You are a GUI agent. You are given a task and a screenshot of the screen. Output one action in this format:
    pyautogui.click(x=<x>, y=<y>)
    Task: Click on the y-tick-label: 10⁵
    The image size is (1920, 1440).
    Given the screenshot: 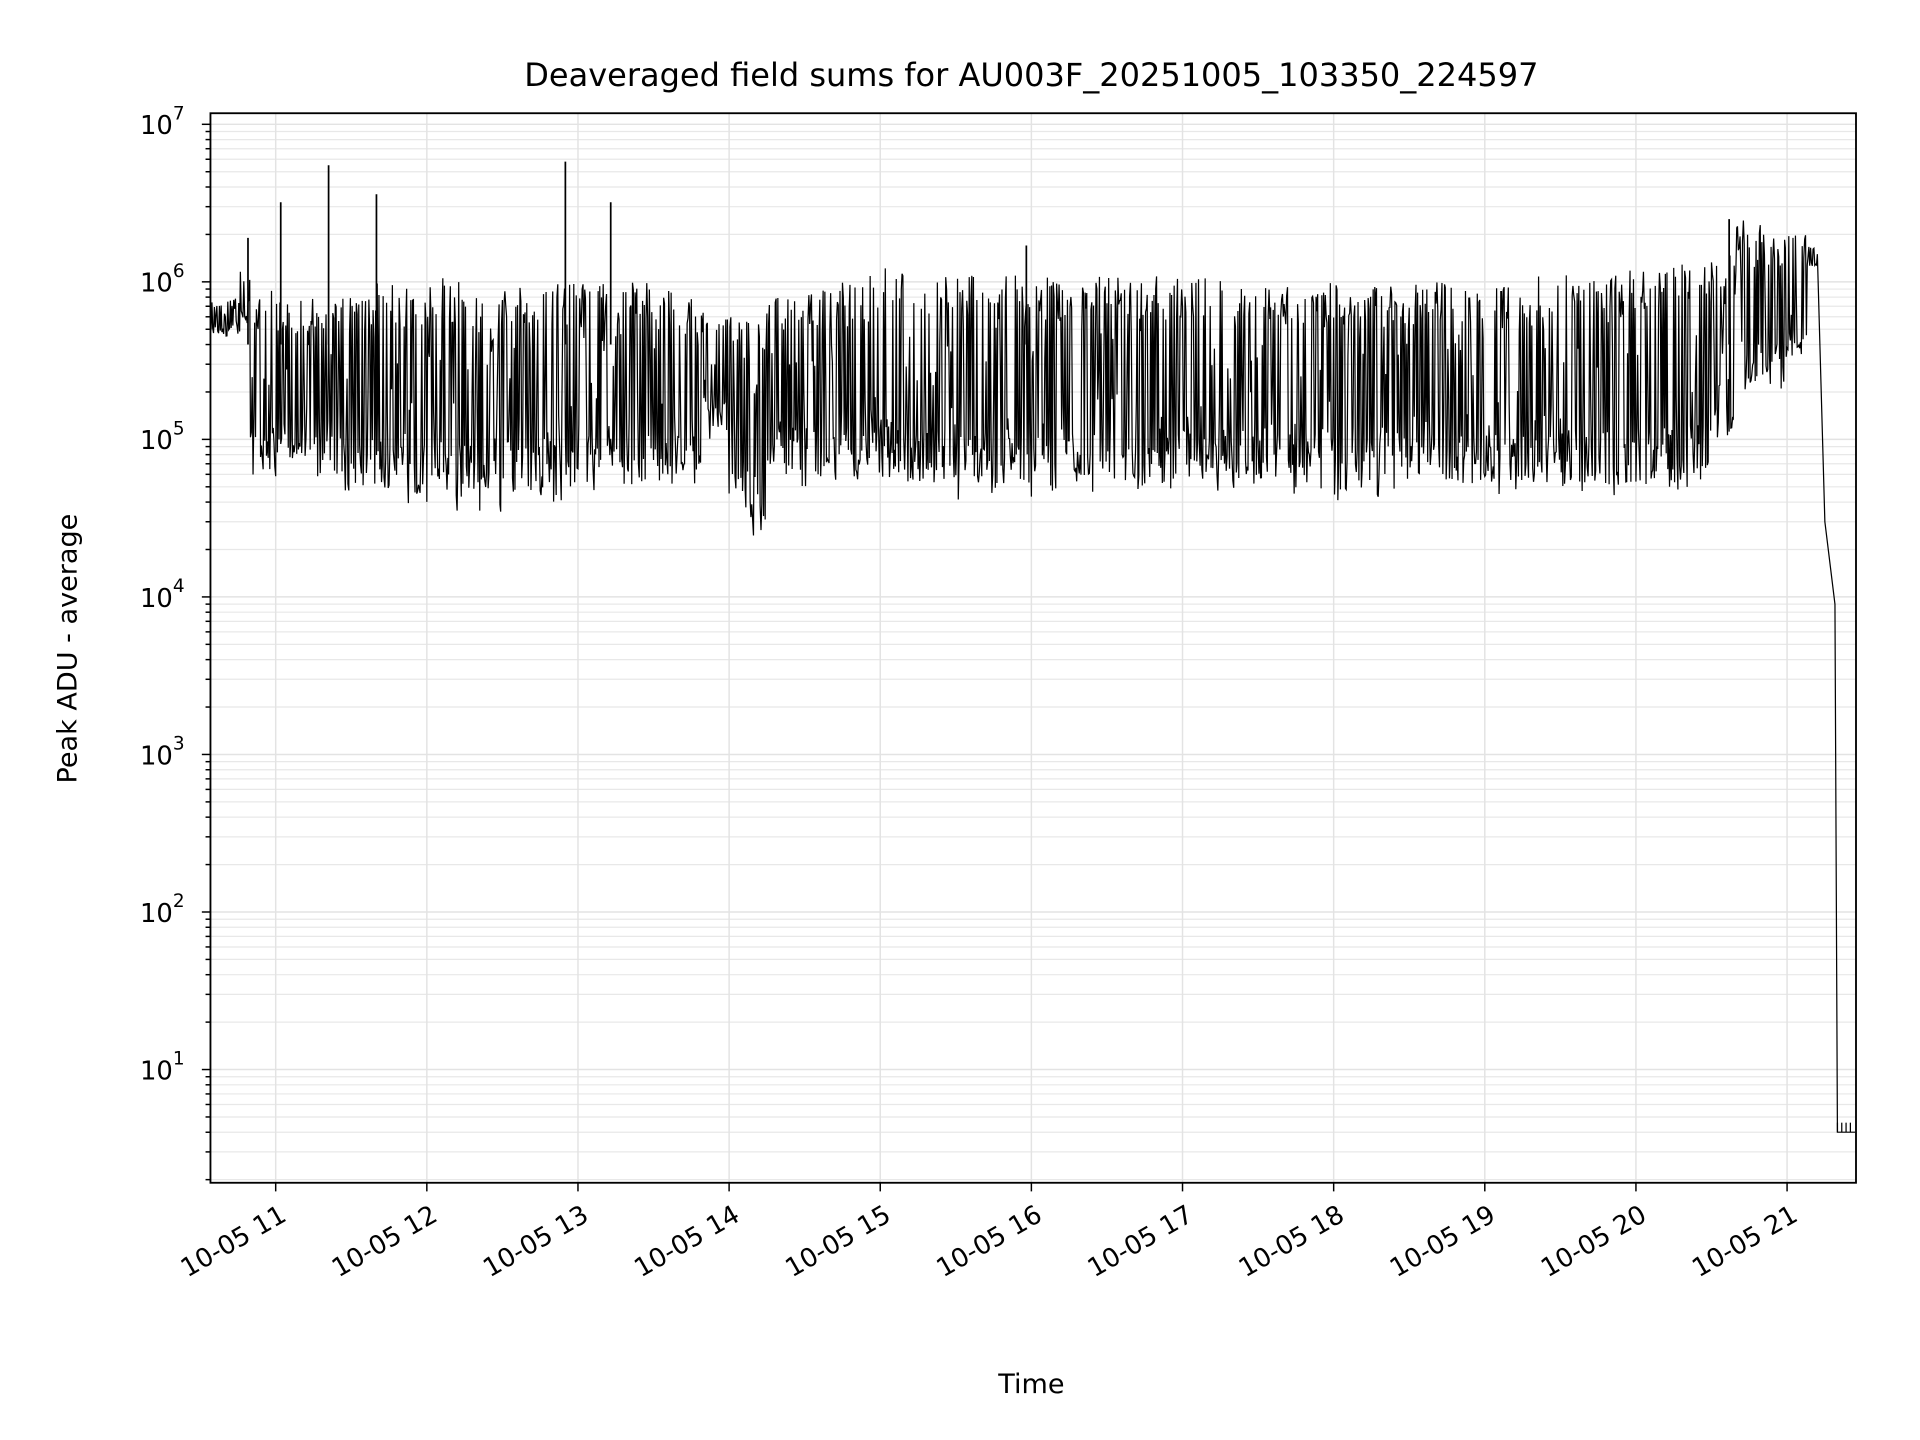 What is the action you would take?
    pyautogui.click(x=162, y=437)
    